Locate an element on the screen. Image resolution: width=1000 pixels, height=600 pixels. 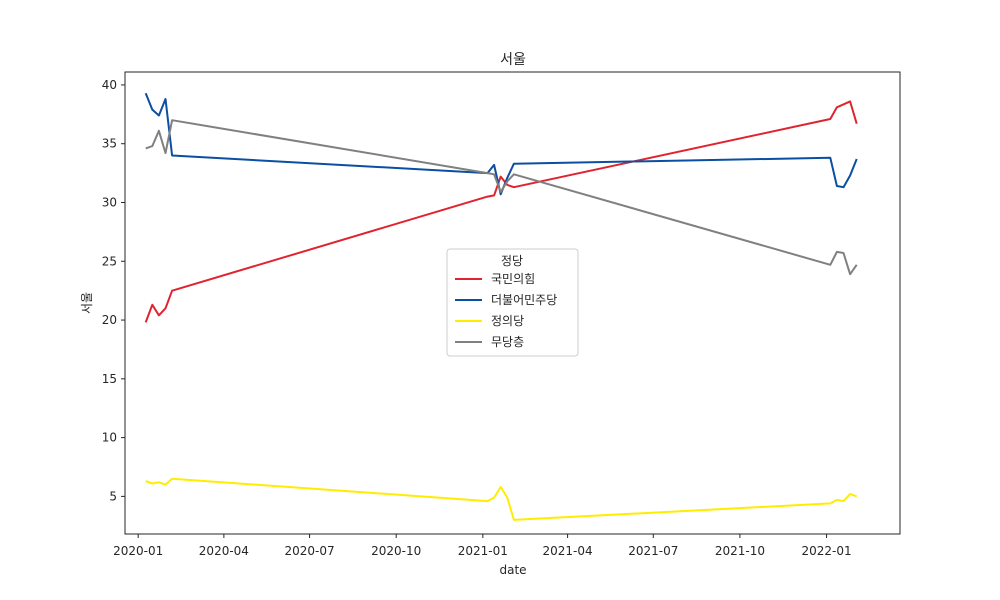
legend-label-2: 정의당 is located at coordinates (507, 321).